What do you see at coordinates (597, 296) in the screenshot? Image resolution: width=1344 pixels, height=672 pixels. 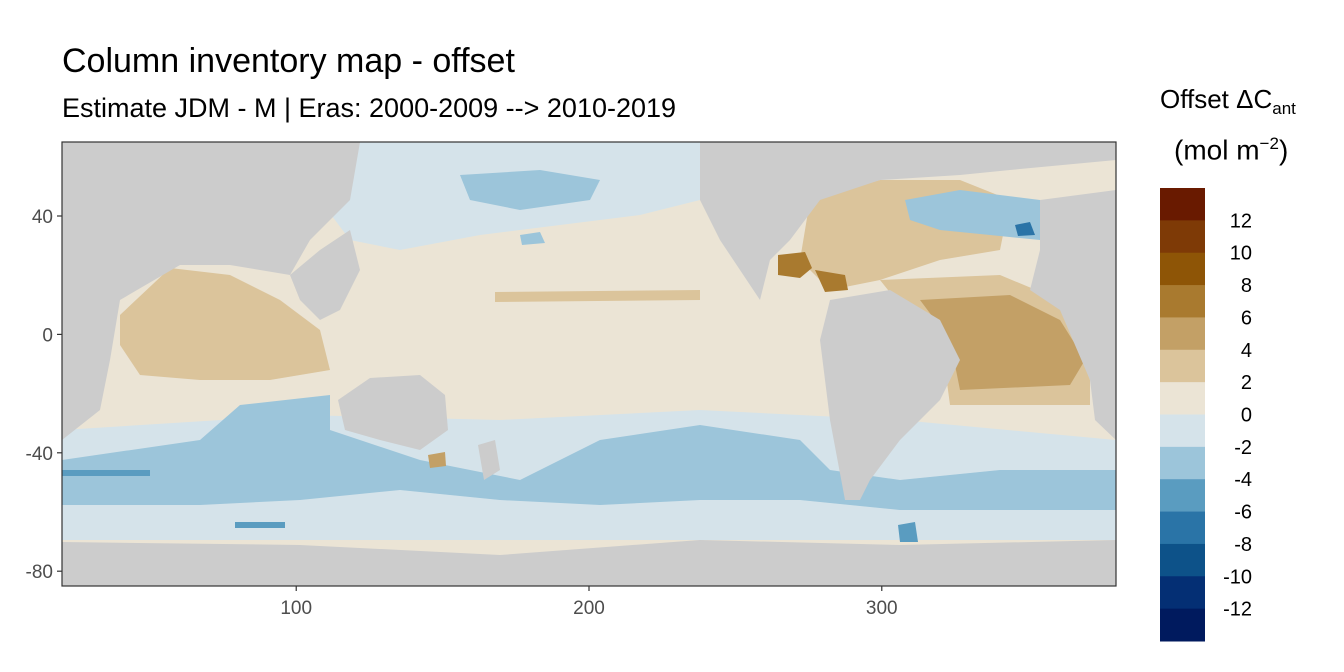 I see `tropical-pacific-stripe` at bounding box center [597, 296].